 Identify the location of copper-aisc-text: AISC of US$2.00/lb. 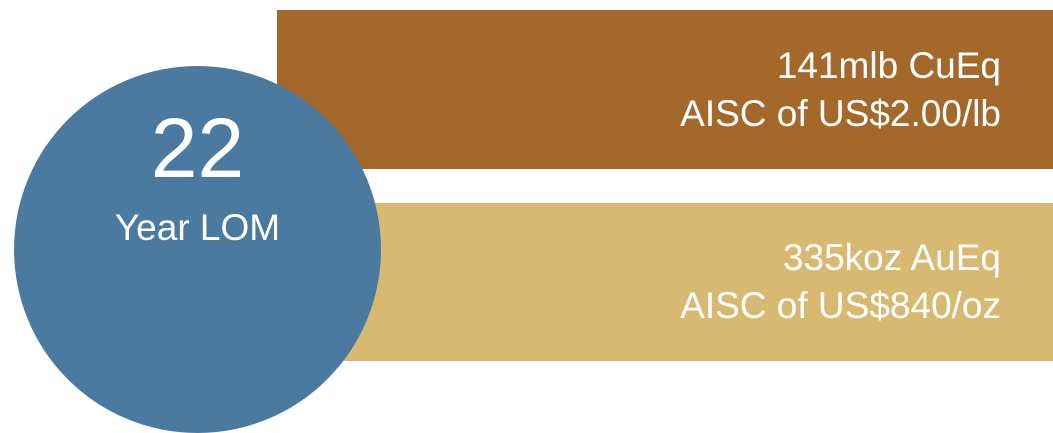
(840, 113).